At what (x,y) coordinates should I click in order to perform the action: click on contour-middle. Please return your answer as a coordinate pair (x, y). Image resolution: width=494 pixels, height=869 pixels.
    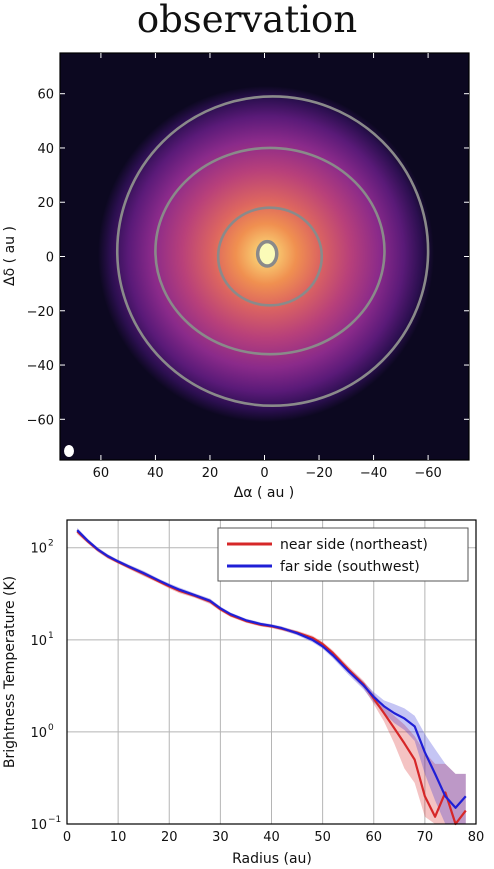
    Looking at the image, I should click on (270, 251).